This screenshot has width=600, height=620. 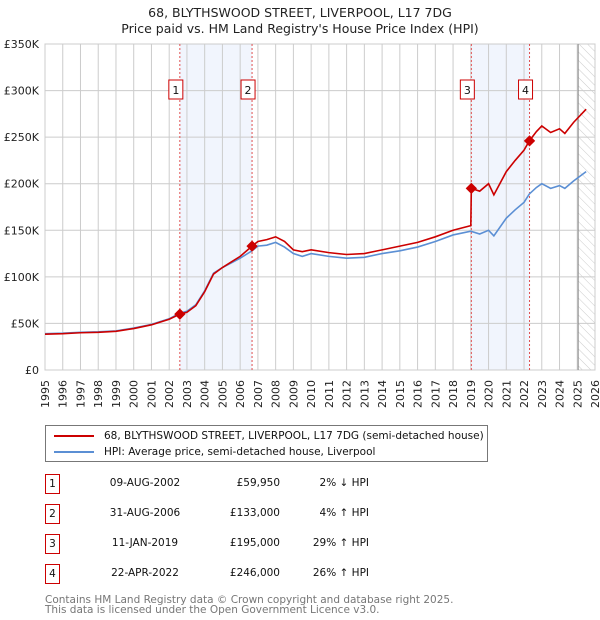 I want to click on x-tick-label: 2006, so click(x=240, y=394).